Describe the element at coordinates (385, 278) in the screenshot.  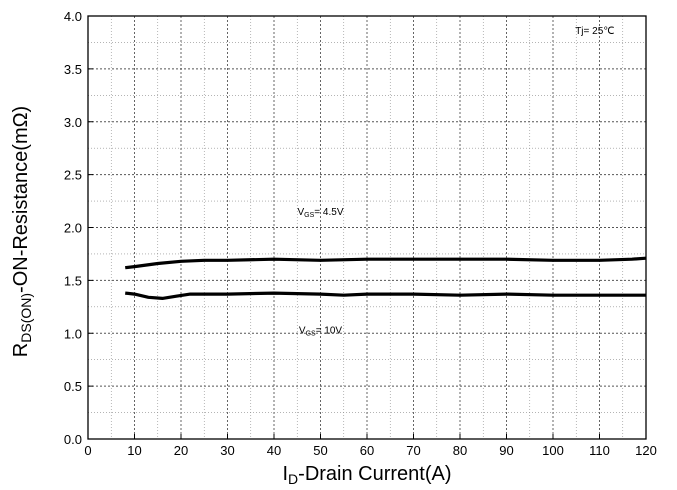
I see `series-group` at that location.